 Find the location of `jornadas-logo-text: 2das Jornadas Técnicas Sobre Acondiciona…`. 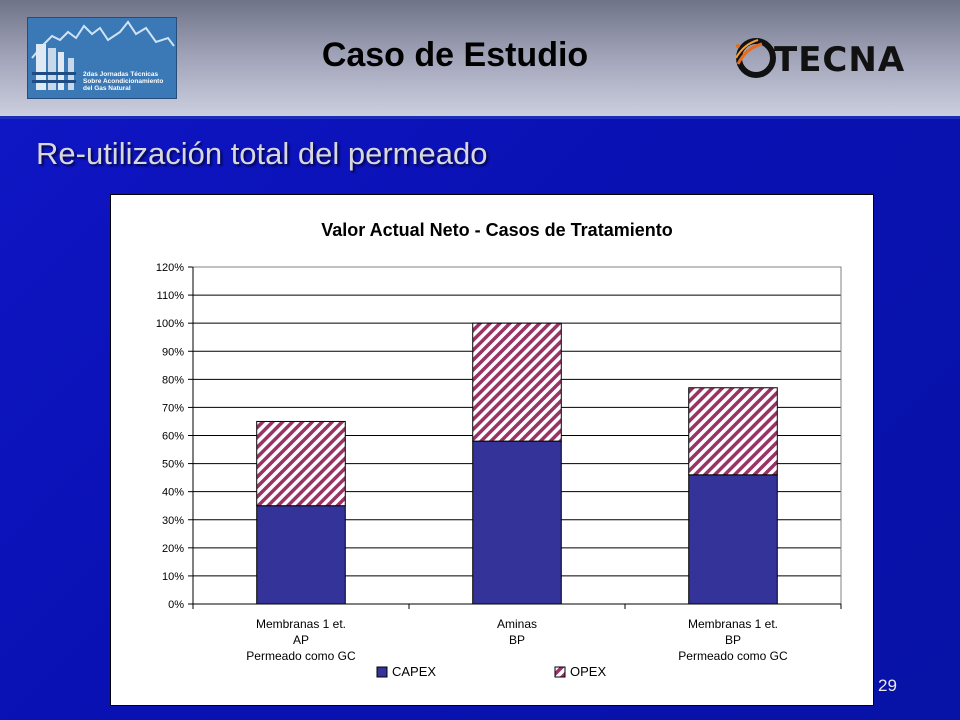

jornadas-logo-text: 2das Jornadas Técnicas Sobre Acondiciona… is located at coordinates (123, 81).